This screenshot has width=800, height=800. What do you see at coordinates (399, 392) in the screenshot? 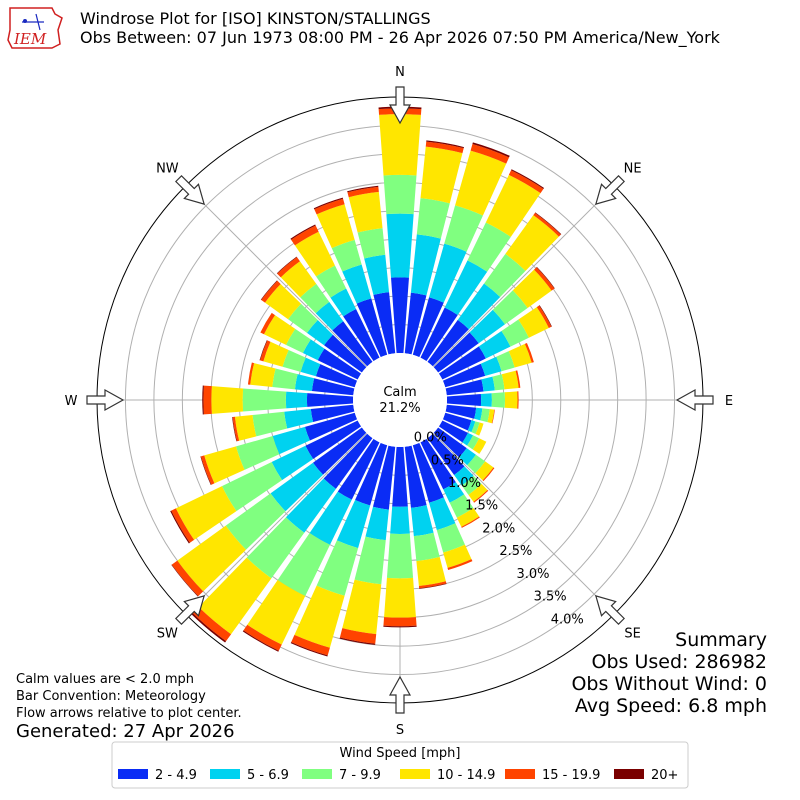
I see `calm-label: Calm` at bounding box center [399, 392].